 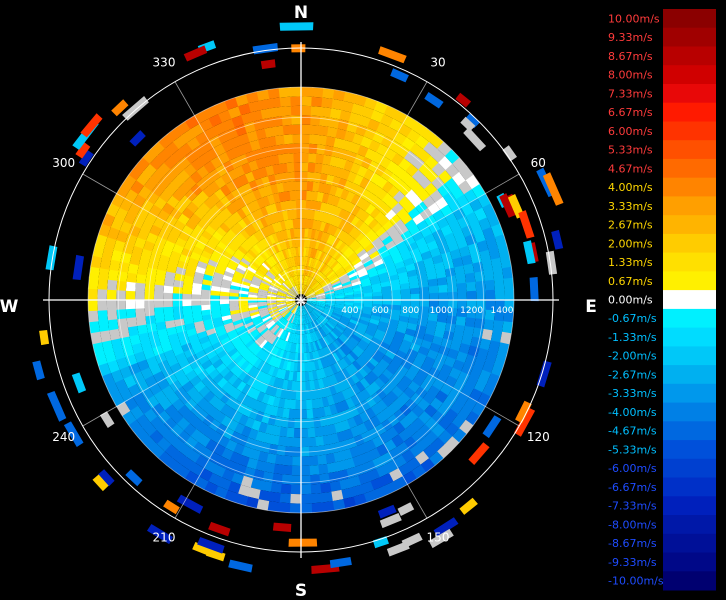 What do you see at coordinates (630, 300) in the screenshot?
I see `colorbar-label: 0.00m/s` at bounding box center [630, 300].